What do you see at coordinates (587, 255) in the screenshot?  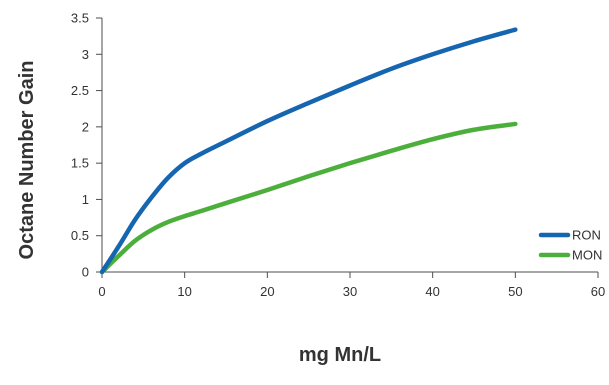 I see `legend-label-mon: MON` at bounding box center [587, 255].